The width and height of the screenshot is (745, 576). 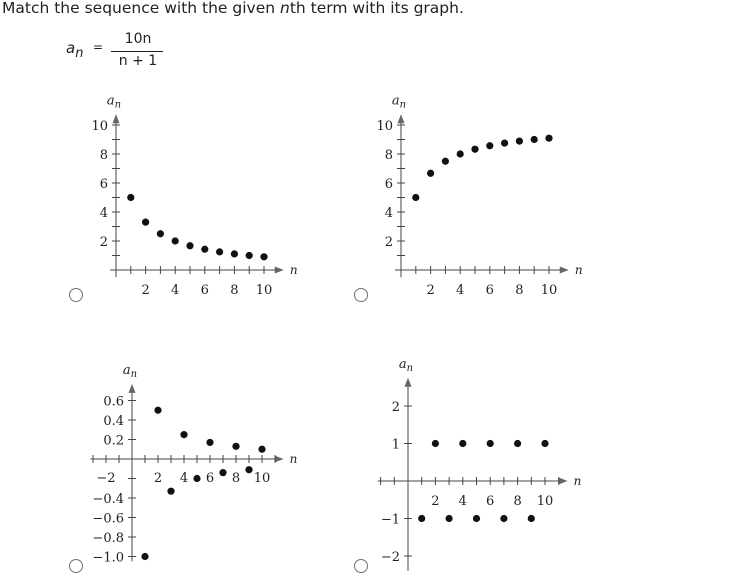 What do you see at coordinates (236, 478) in the screenshot?
I see `graph-c-x-tick-label: 8` at bounding box center [236, 478].